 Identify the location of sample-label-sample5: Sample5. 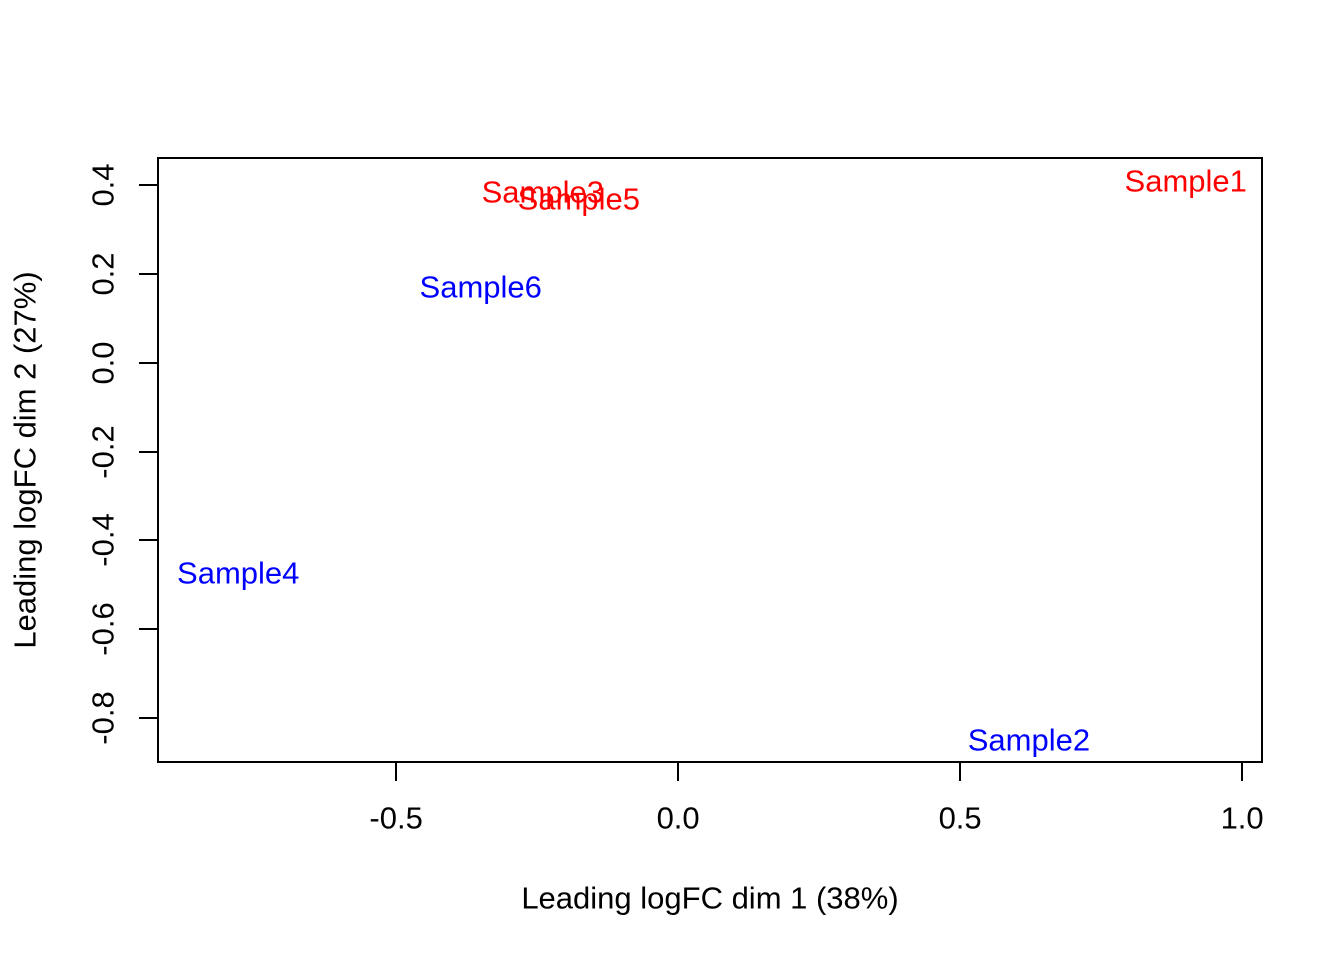
(579, 199).